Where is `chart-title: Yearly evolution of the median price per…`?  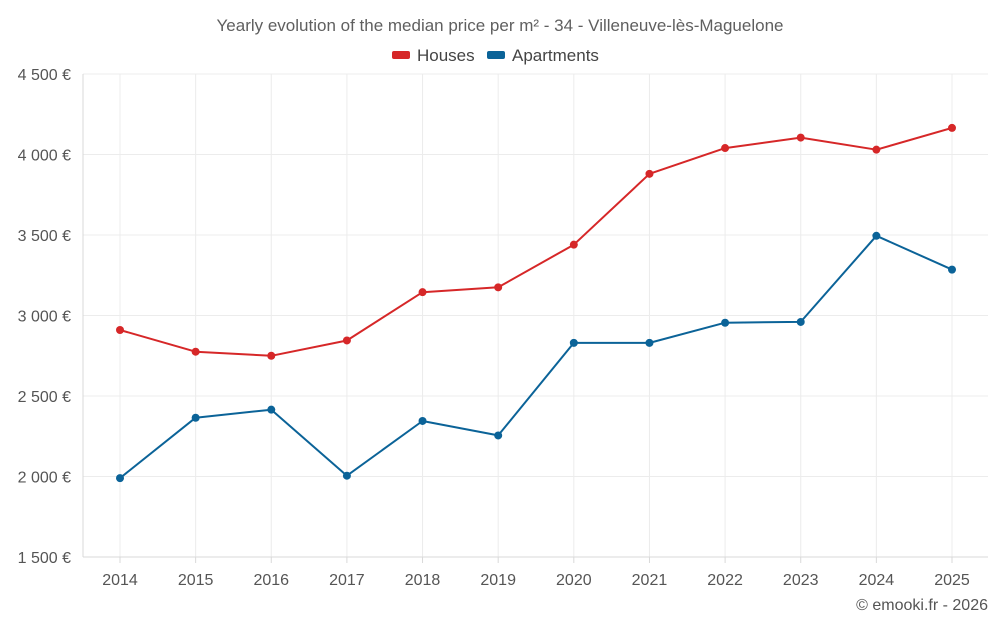 chart-title: Yearly evolution of the median price per… is located at coordinates (500, 25).